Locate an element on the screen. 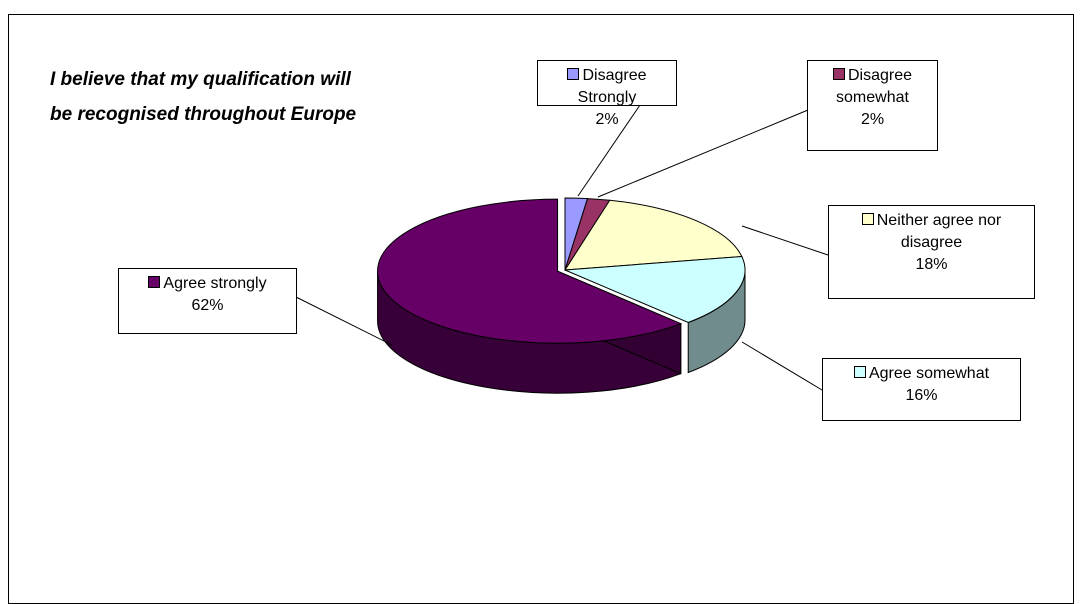  data-label: Disagree Strongly 2% is located at coordinates (607, 94).